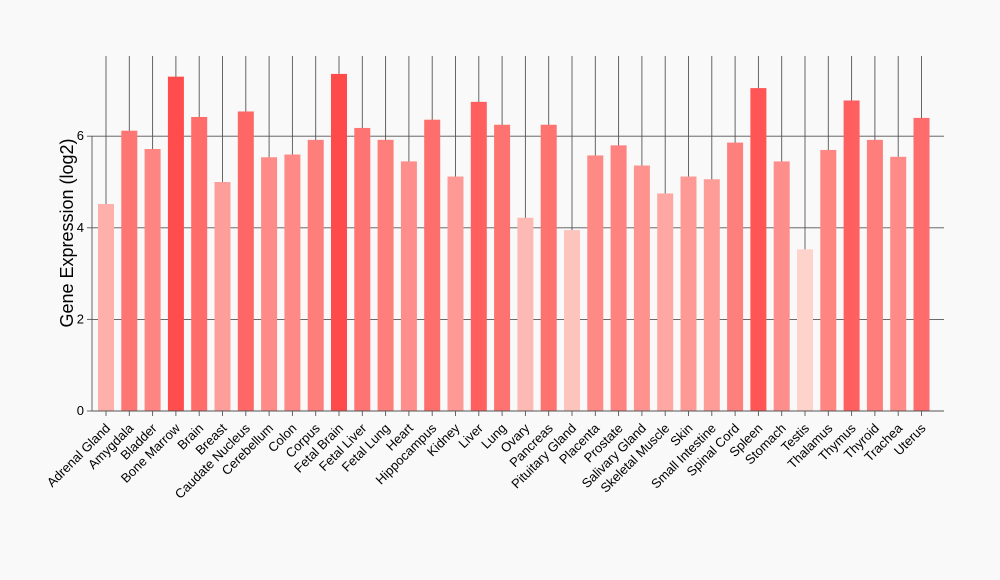 The image size is (1000, 580). I want to click on y-tick-label: 4, so click(80, 227).